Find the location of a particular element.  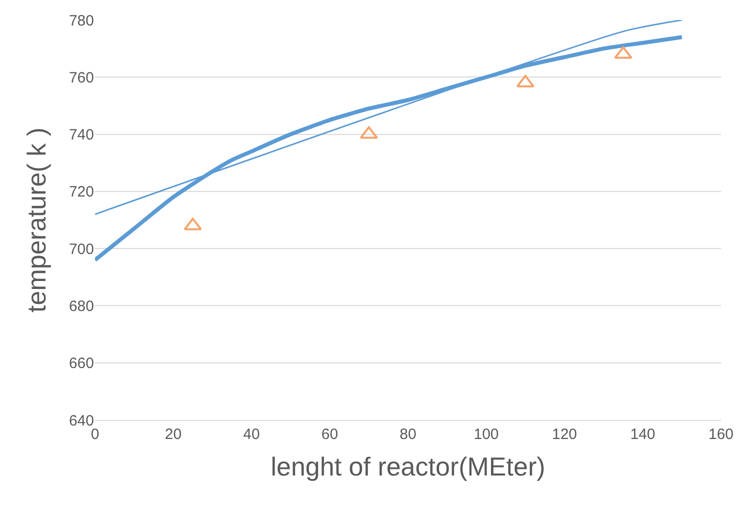

x-tick-label: 20 is located at coordinates (173, 434).